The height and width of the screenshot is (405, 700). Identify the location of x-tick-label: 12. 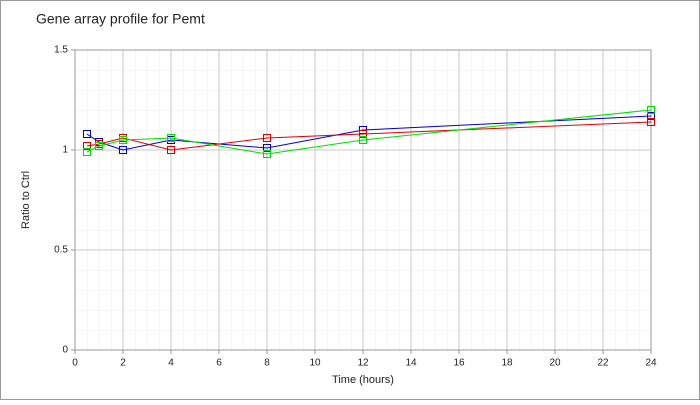
(363, 363).